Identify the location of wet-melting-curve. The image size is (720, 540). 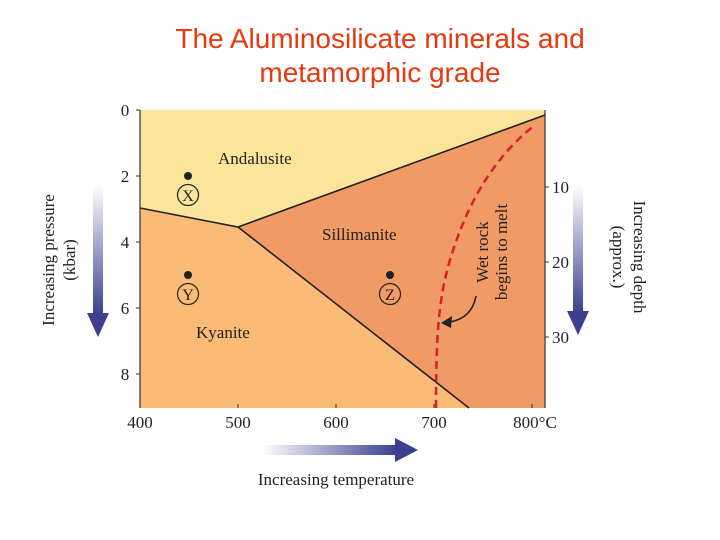
(485, 266).